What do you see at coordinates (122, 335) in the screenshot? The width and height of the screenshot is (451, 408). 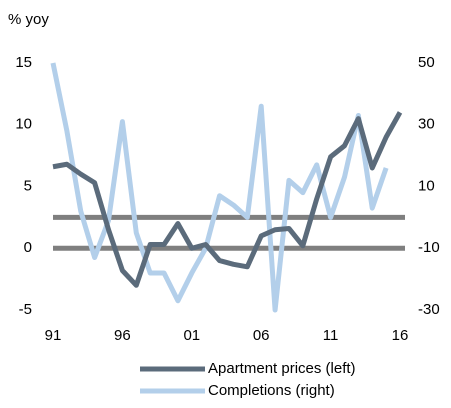 I see `x-tick-label: 96` at bounding box center [122, 335].